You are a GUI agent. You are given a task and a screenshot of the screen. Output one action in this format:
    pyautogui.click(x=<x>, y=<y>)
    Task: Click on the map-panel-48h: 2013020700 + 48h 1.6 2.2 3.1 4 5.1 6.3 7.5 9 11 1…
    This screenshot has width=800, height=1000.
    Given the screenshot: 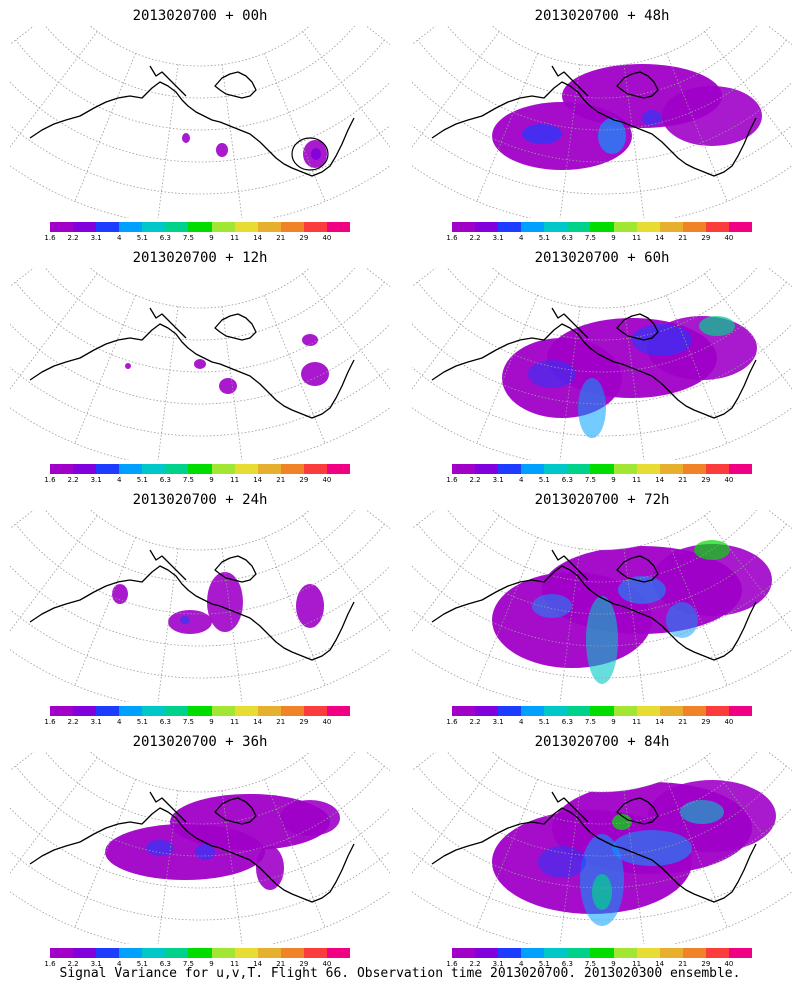 What is the action you would take?
    pyautogui.click(x=602, y=128)
    